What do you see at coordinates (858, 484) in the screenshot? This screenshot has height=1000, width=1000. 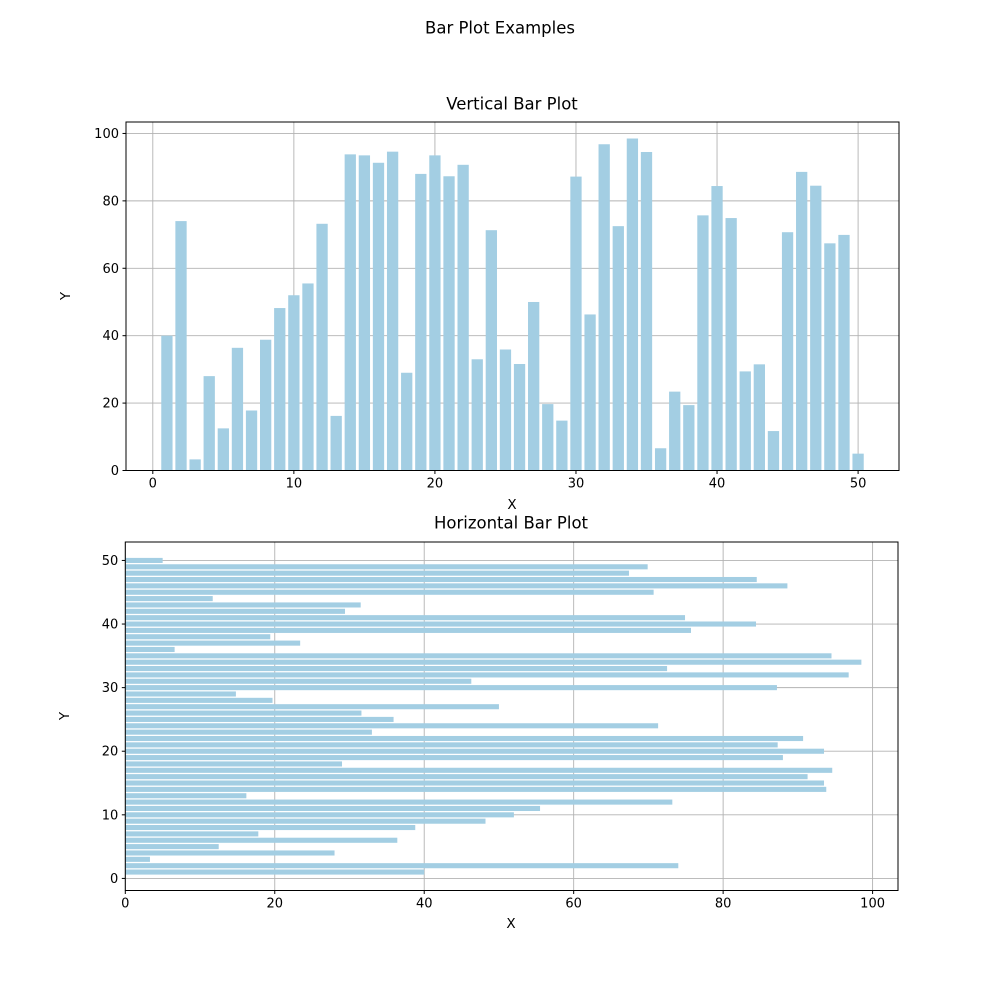 I see `x-tick-label: 50` at bounding box center [858, 484].